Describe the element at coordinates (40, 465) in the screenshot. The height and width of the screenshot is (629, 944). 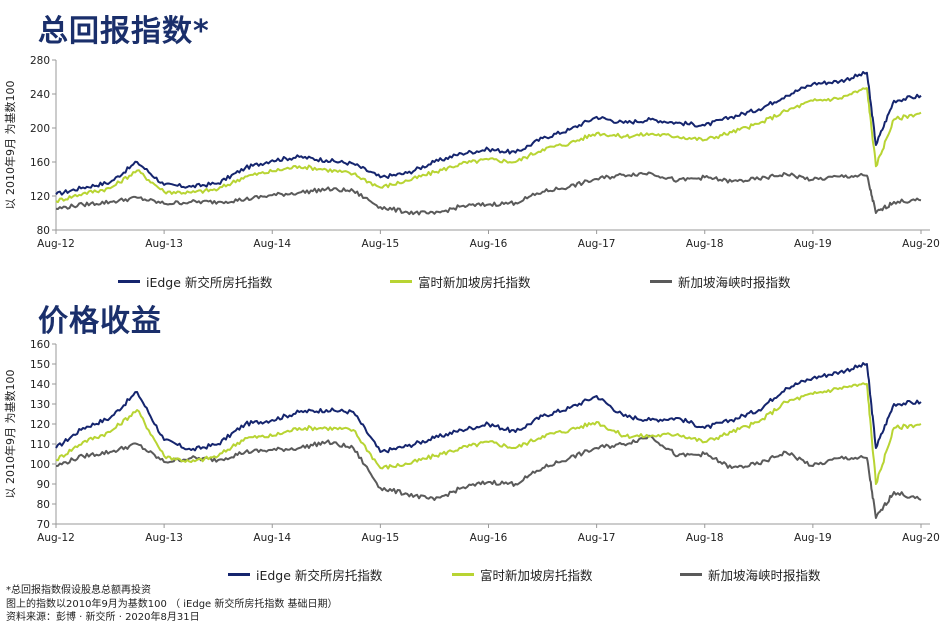
I see `y-tick-label: 100` at that location.